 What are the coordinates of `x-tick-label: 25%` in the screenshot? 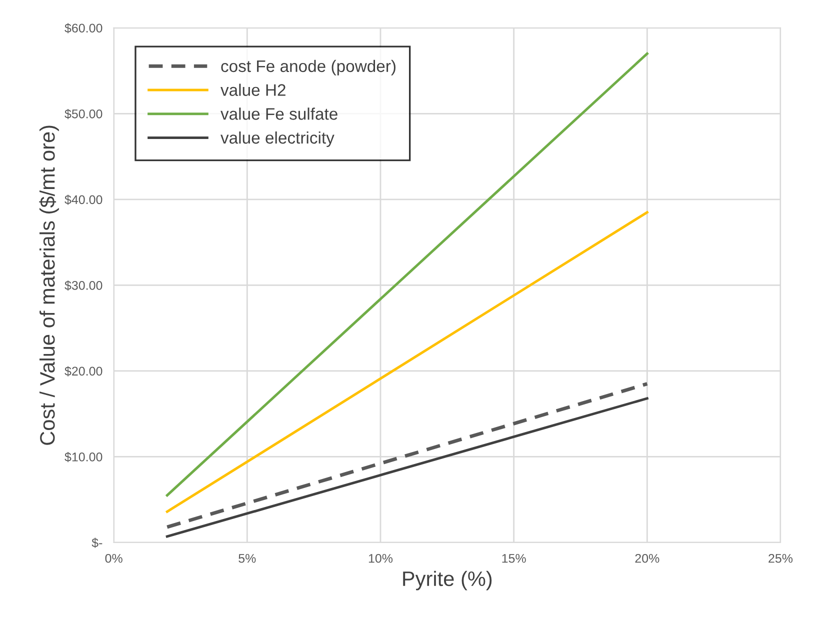 It's located at (780, 558).